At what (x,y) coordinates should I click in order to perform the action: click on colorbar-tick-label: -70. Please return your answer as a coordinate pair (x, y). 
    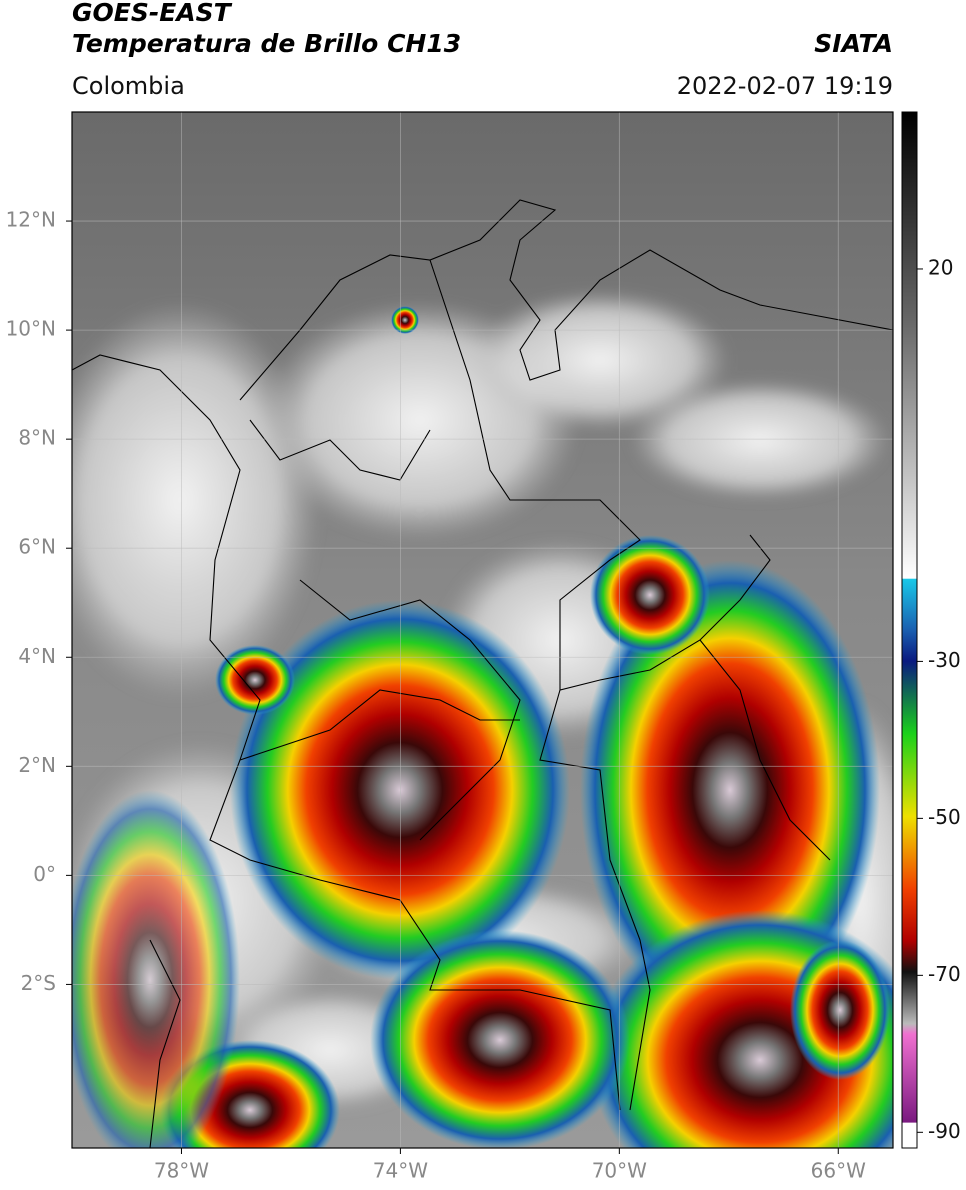
    Looking at the image, I should click on (944, 974).